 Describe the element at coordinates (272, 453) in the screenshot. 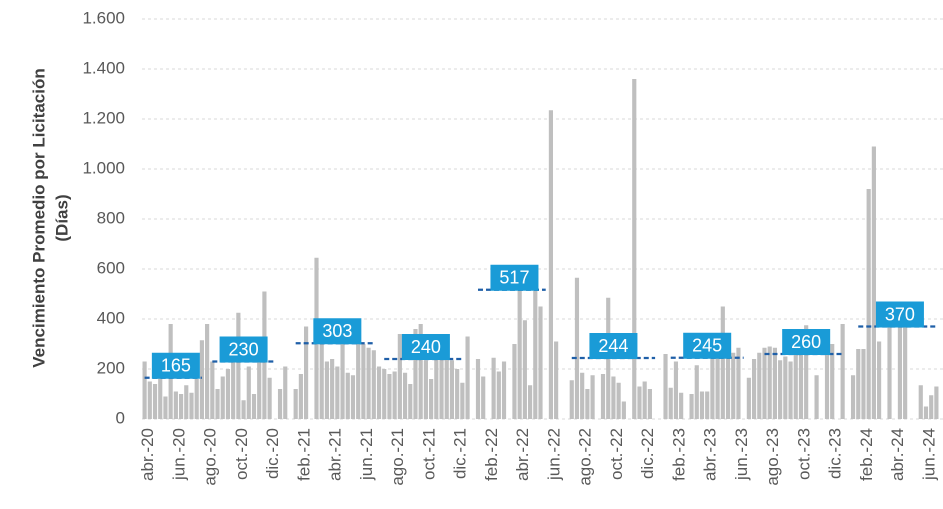

I see `x-tick-label: dic.-20` at that location.